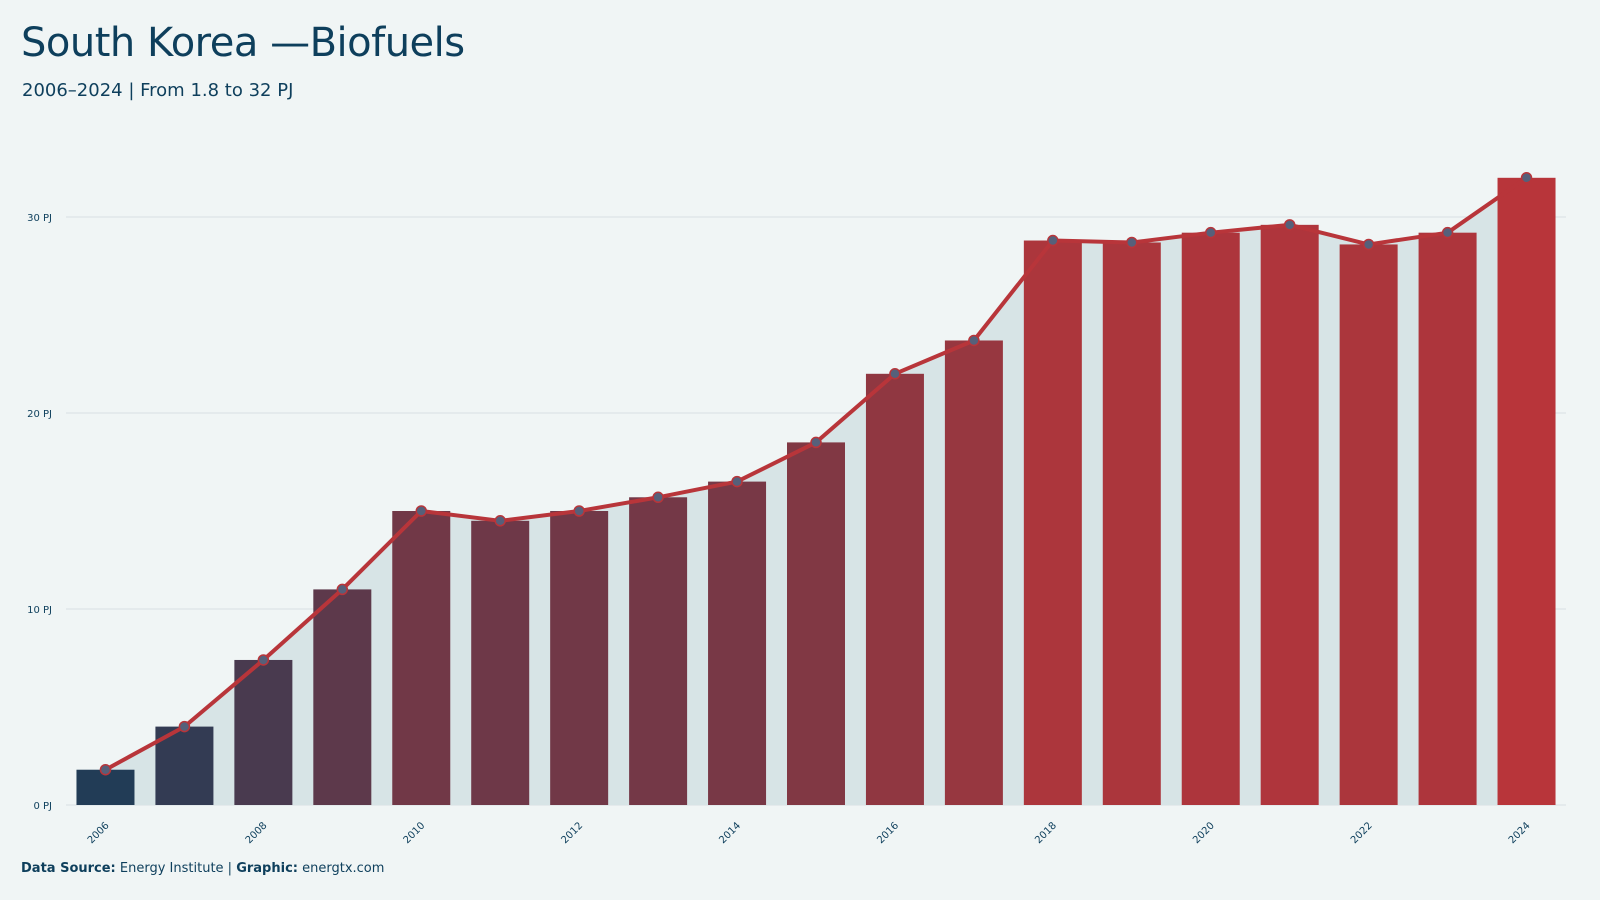 Image resolution: width=1600 pixels, height=900 pixels. I want to click on x-tick-label: 2018, so click(1046, 833).